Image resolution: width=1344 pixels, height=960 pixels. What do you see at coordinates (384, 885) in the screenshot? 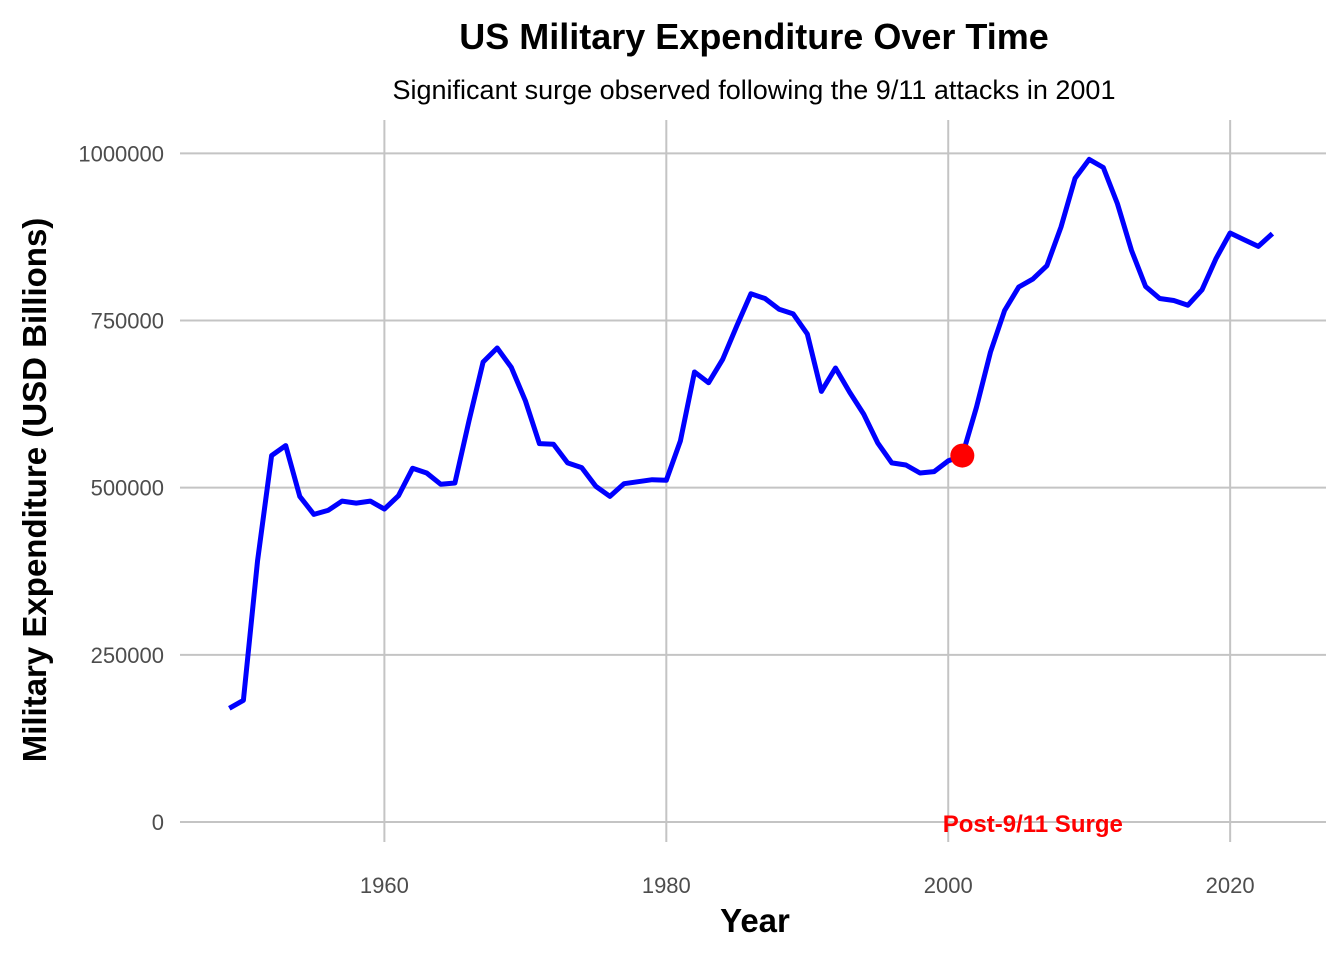
I see `x-tick-label: 1960` at bounding box center [384, 885].